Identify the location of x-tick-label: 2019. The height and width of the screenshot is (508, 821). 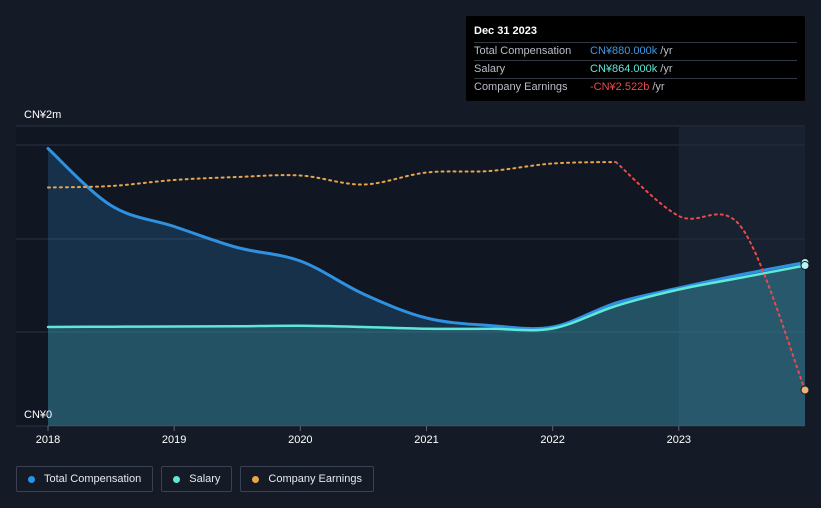
(174, 440).